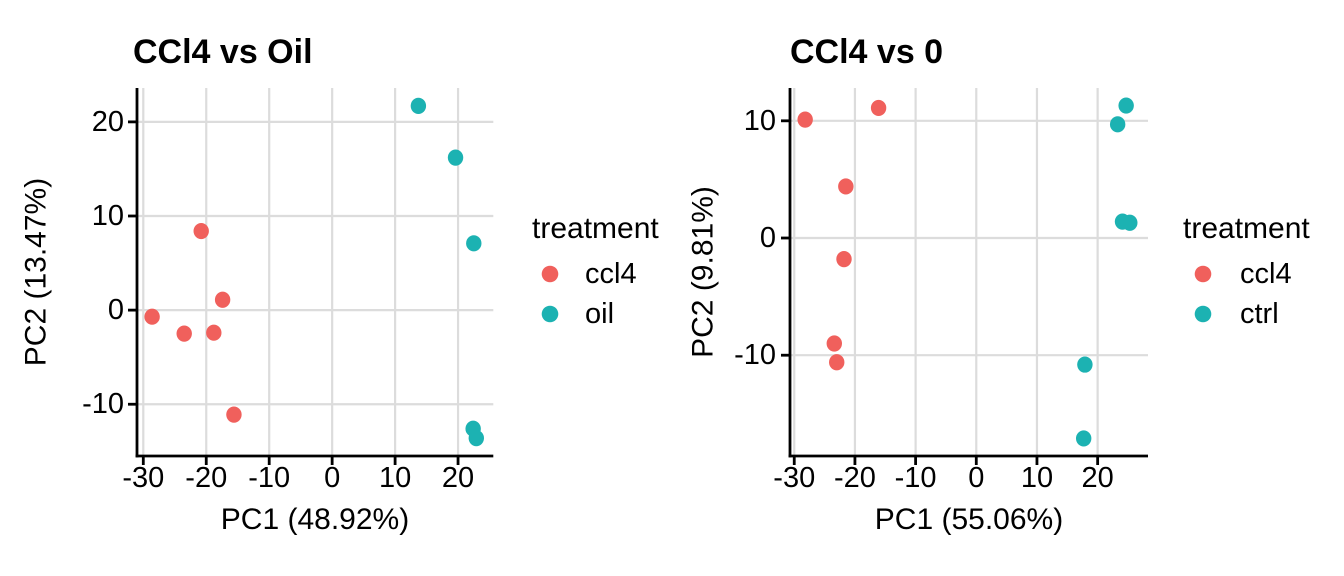 This screenshot has width=1344, height=576. I want to click on x-axis-title: PC1 (48.92%), so click(315, 519).